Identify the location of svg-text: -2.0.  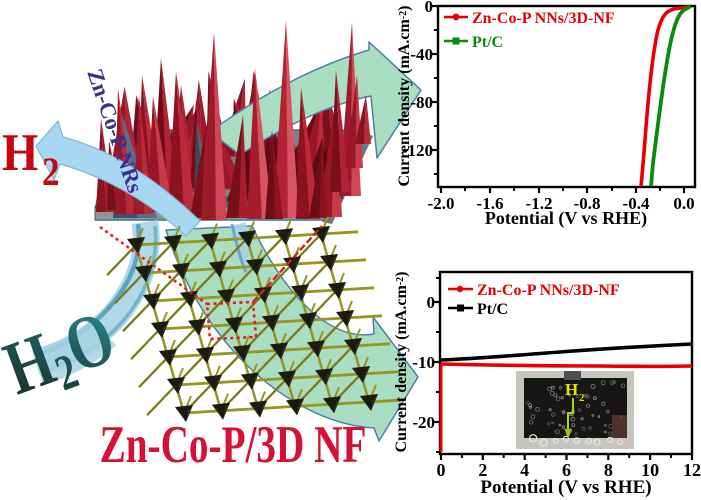
(441, 203).